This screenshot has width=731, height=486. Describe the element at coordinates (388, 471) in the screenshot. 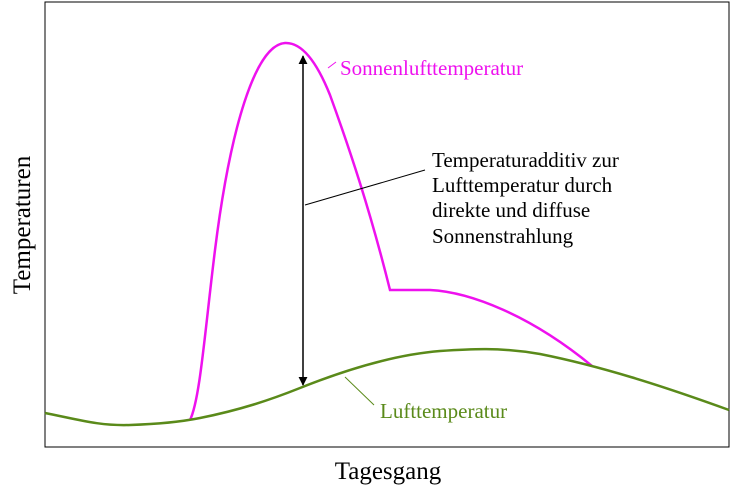

I see `x-axis-label: Tagesgang` at that location.